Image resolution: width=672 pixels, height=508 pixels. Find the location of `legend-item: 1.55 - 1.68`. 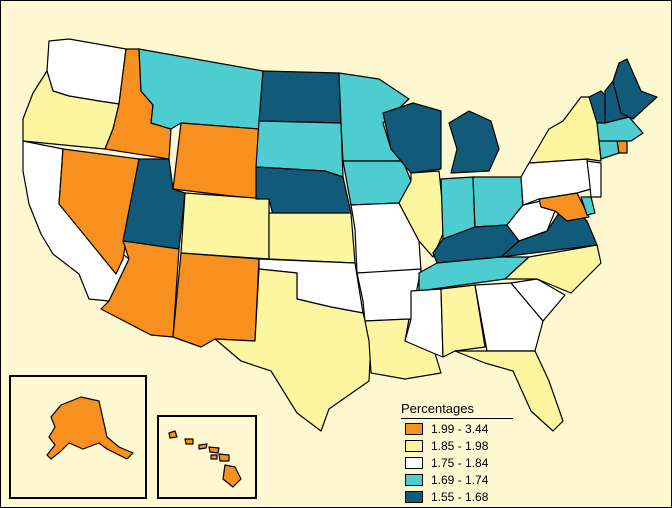

legend-item: 1.55 - 1.68 is located at coordinates (457, 496).